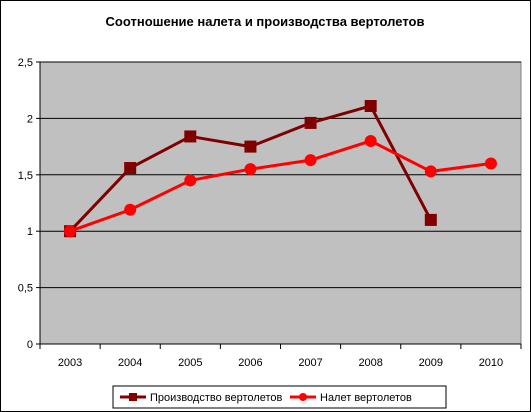  I want to click on legend-box, so click(279, 397).